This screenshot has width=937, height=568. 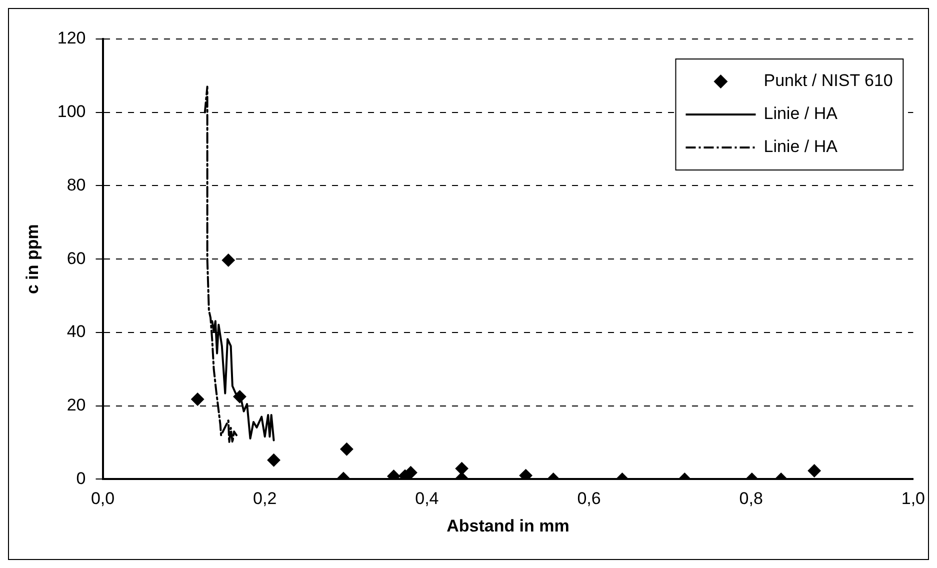 I want to click on y-tick-label: 0, so click(x=81, y=478).